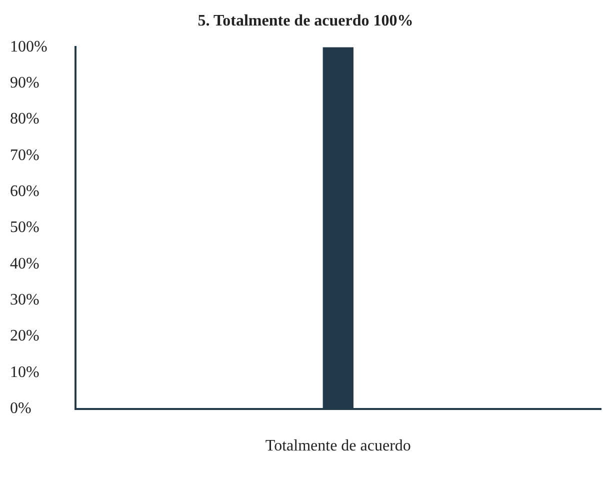 This screenshot has width=603, height=484. I want to click on y-tick-label: 70%, so click(25, 155).